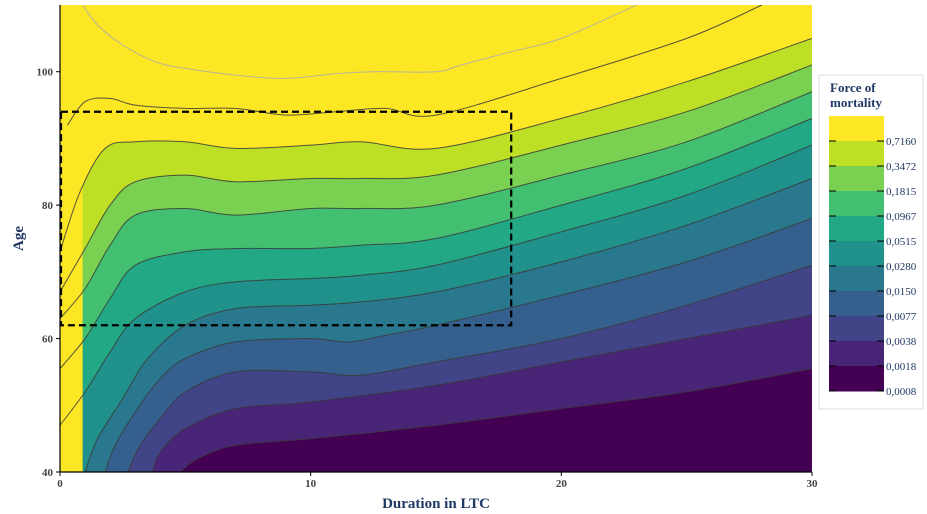 The image size is (927, 514). Describe the element at coordinates (901, 317) in the screenshot. I see `legend-label-7: 0,0077` at that location.